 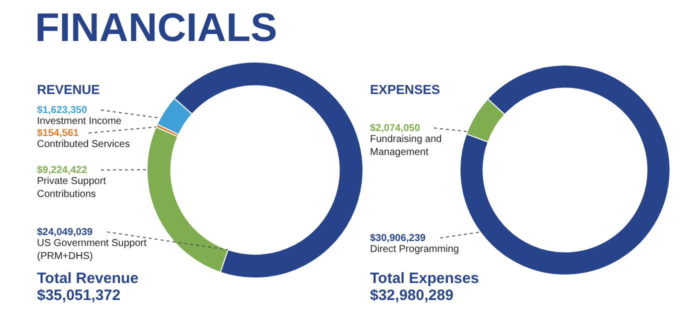 I want to click on data-label: $9,224,422, so click(x=62, y=170).